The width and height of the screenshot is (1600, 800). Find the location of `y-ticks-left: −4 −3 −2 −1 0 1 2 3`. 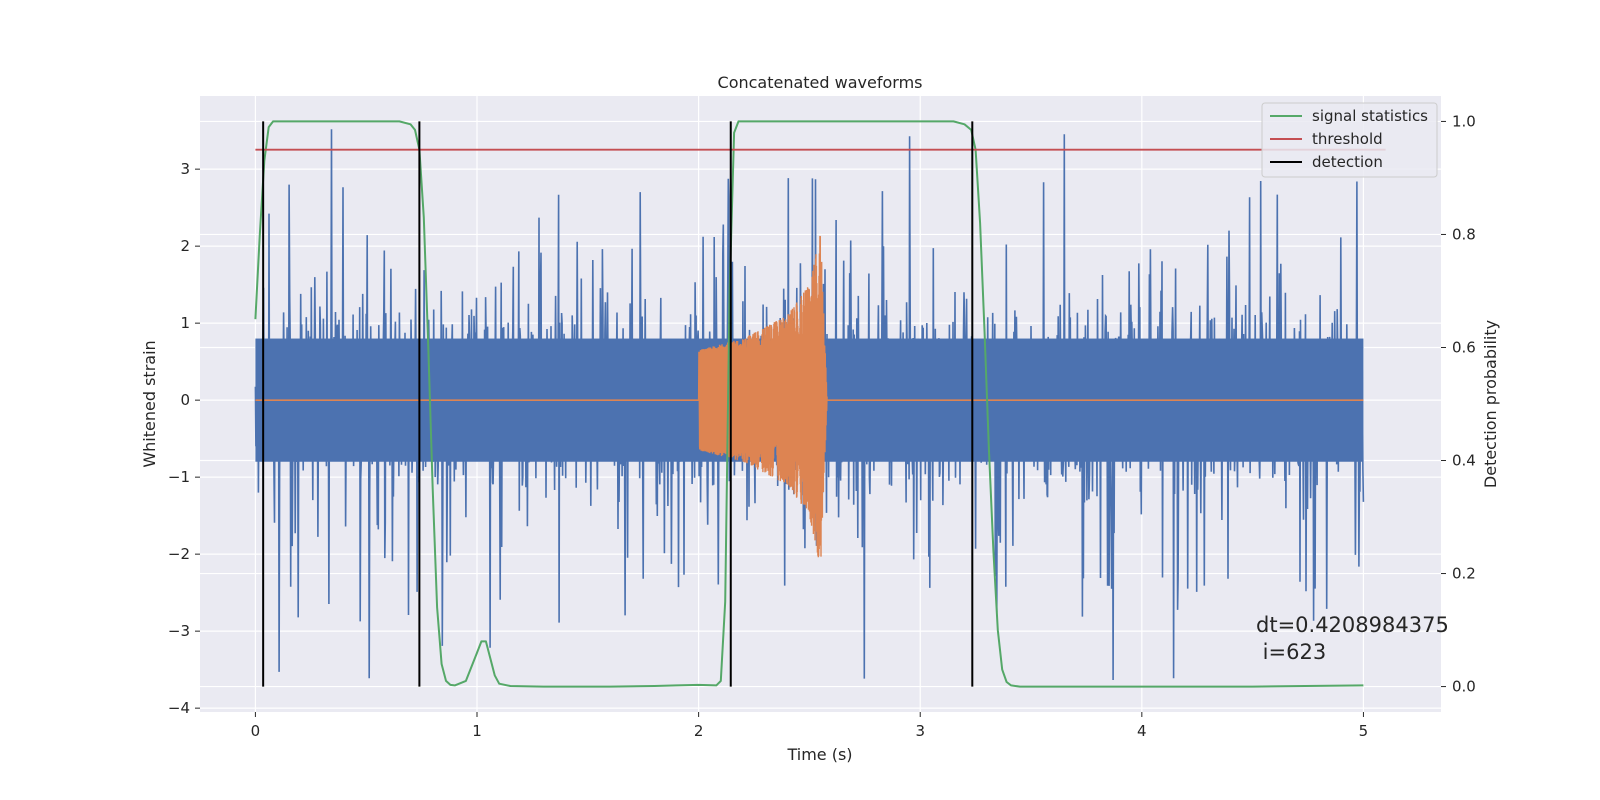

y-ticks-left: −4 −3 −2 −1 0 1 2 3 is located at coordinates (184, 438).